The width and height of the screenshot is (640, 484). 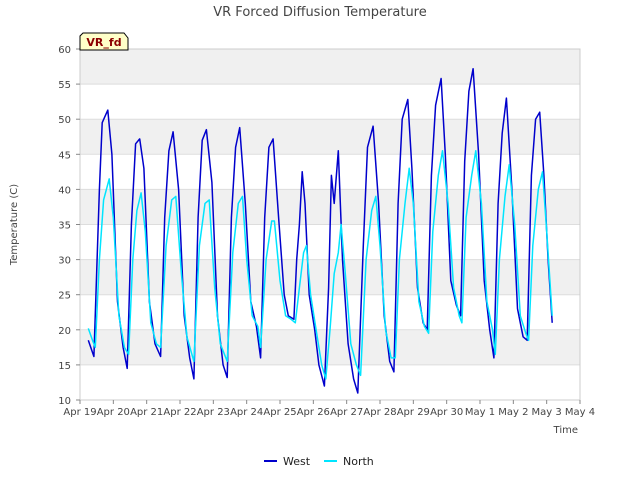 What do you see at coordinates (64, 155) in the screenshot?
I see `y-tick-label: 45` at bounding box center [64, 155].